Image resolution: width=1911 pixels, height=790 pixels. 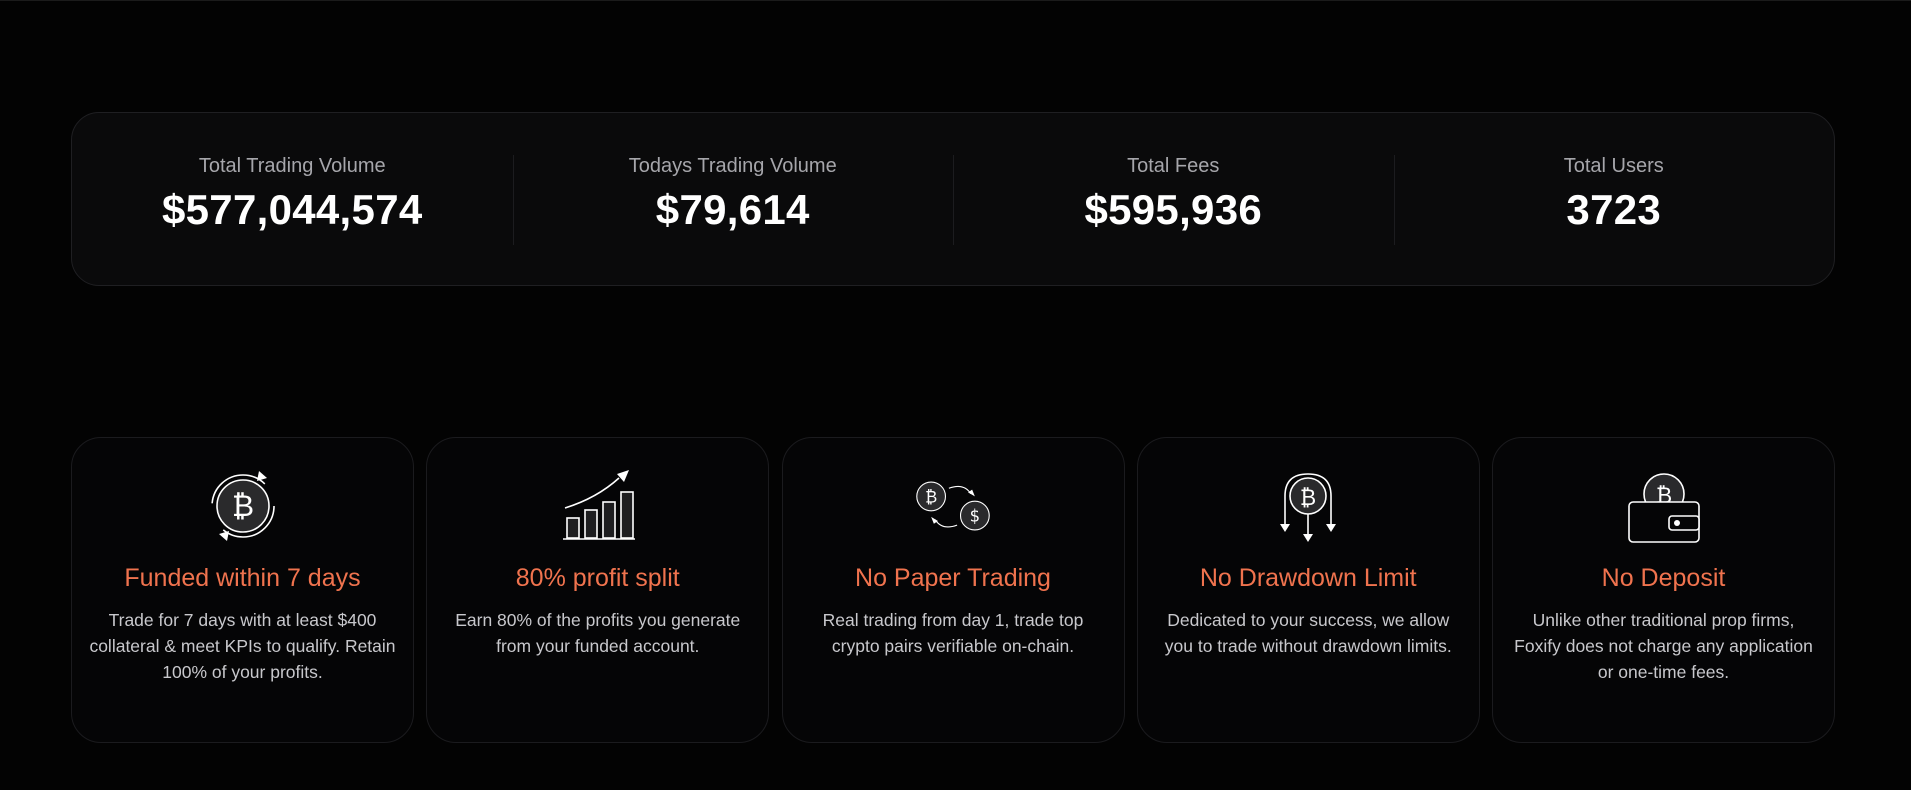 I want to click on stat-total-trading-volume: Total Trading Volume $577,044,574, so click(x=292, y=199).